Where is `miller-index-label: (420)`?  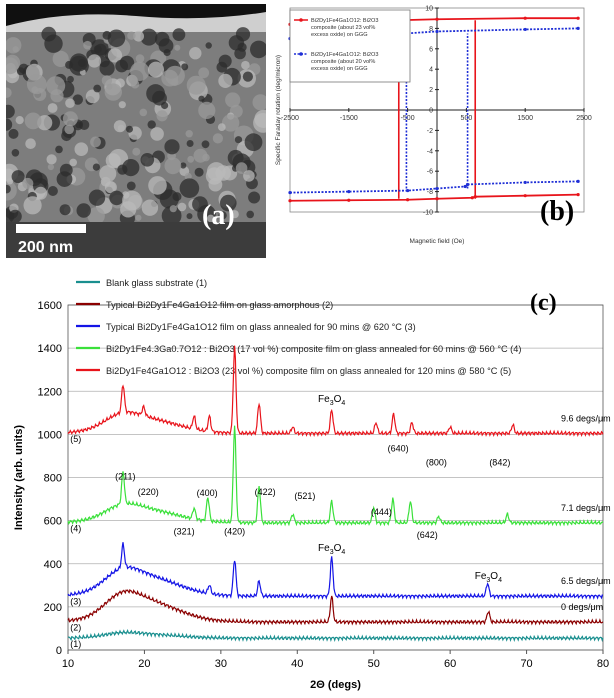
miller-index-label: (420) is located at coordinates (234, 532).